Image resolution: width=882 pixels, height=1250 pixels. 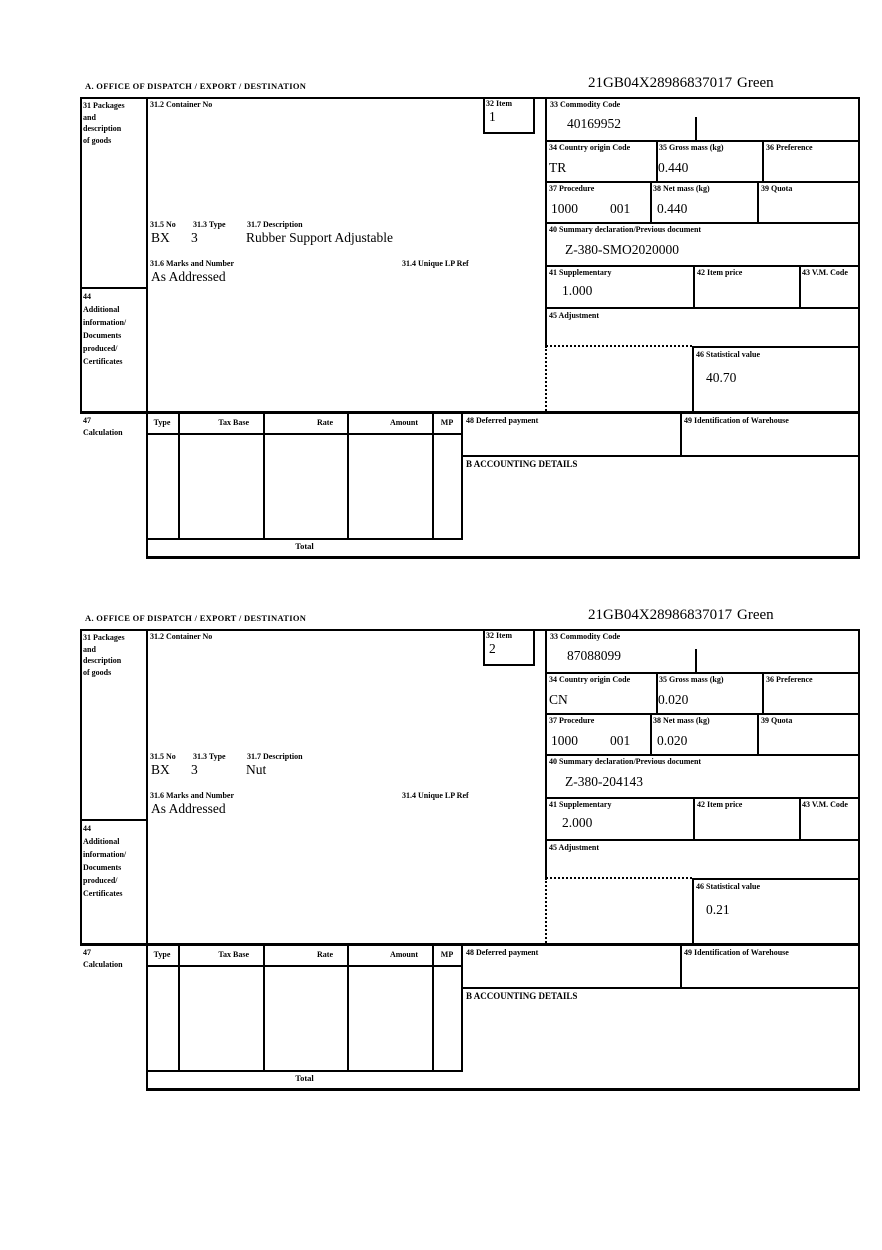 I want to click on quota-label: 39 Quota, so click(x=777, y=720).